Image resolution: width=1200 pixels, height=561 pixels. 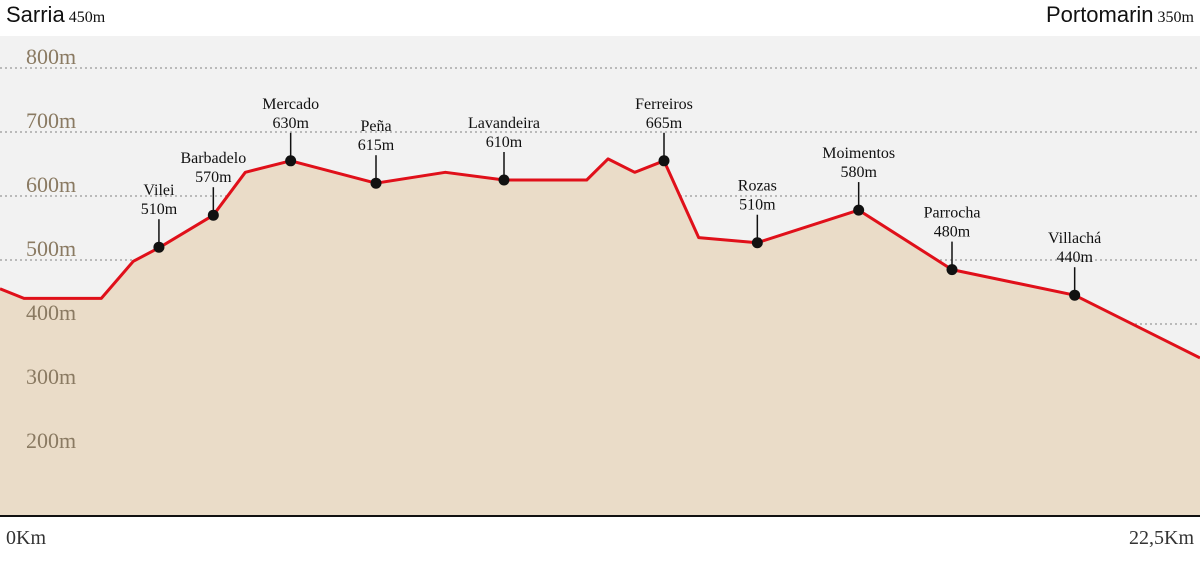 I want to click on place-altitude: 615m, so click(x=376, y=145).